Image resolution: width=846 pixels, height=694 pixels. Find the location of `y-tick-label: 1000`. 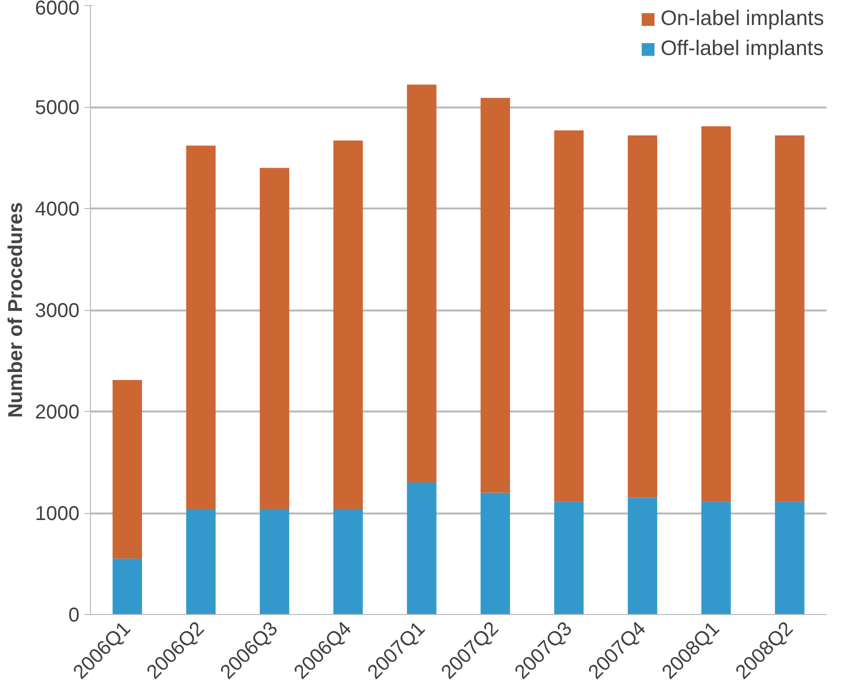

y-tick-label: 1000 is located at coordinates (57, 514).